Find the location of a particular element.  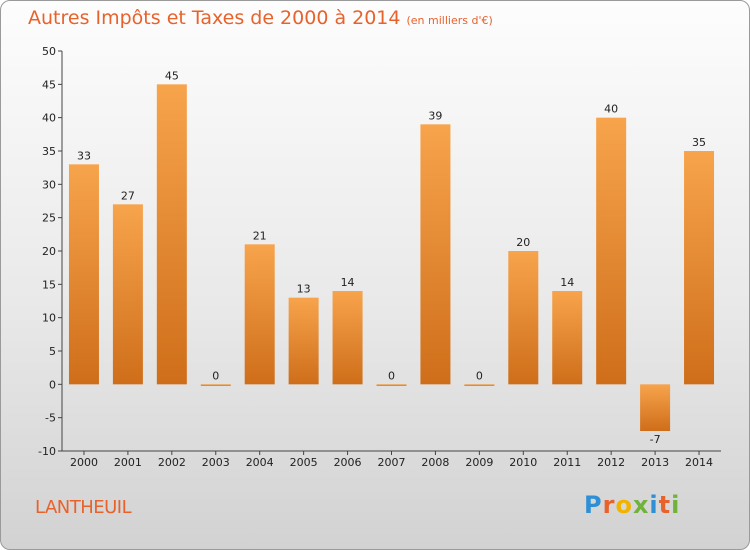

x-tick-label: 2012 is located at coordinates (611, 462).